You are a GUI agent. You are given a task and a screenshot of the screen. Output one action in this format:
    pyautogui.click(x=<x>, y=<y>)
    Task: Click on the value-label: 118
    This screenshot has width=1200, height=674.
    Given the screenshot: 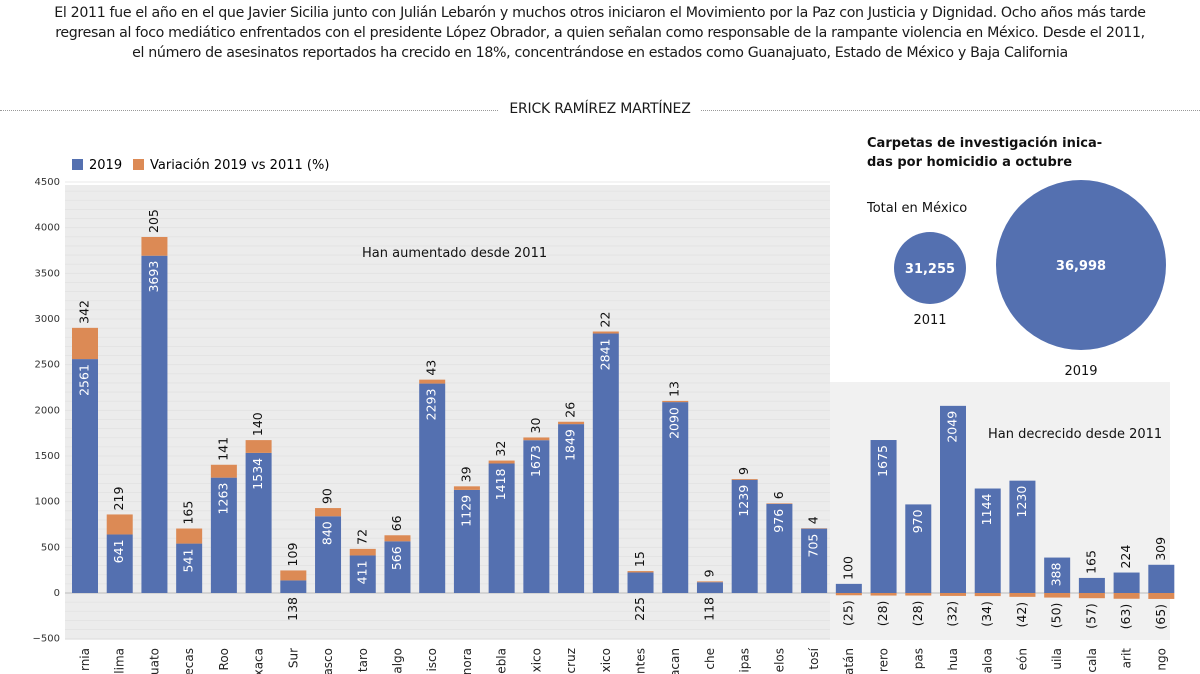 What is the action you would take?
    pyautogui.click(x=708, y=609)
    